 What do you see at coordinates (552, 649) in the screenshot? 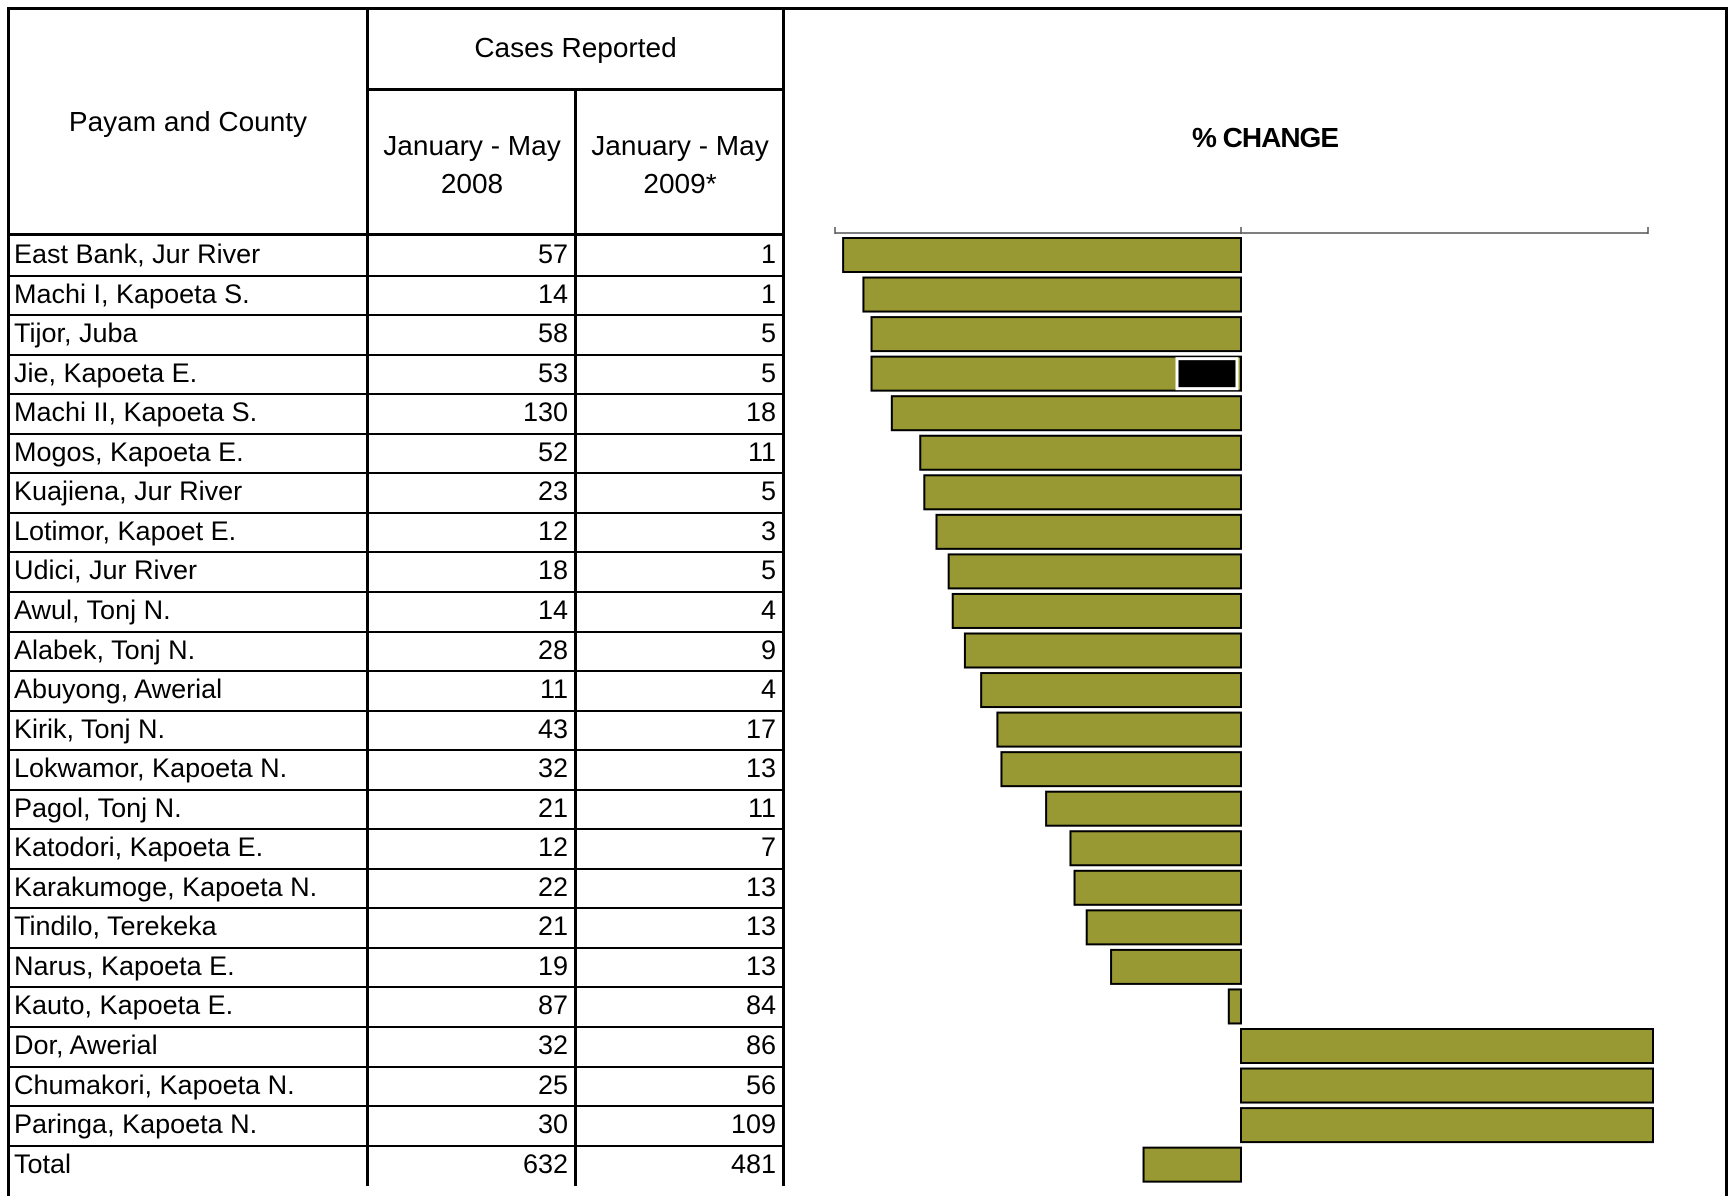
I see `cell-2008: 28` at bounding box center [552, 649].